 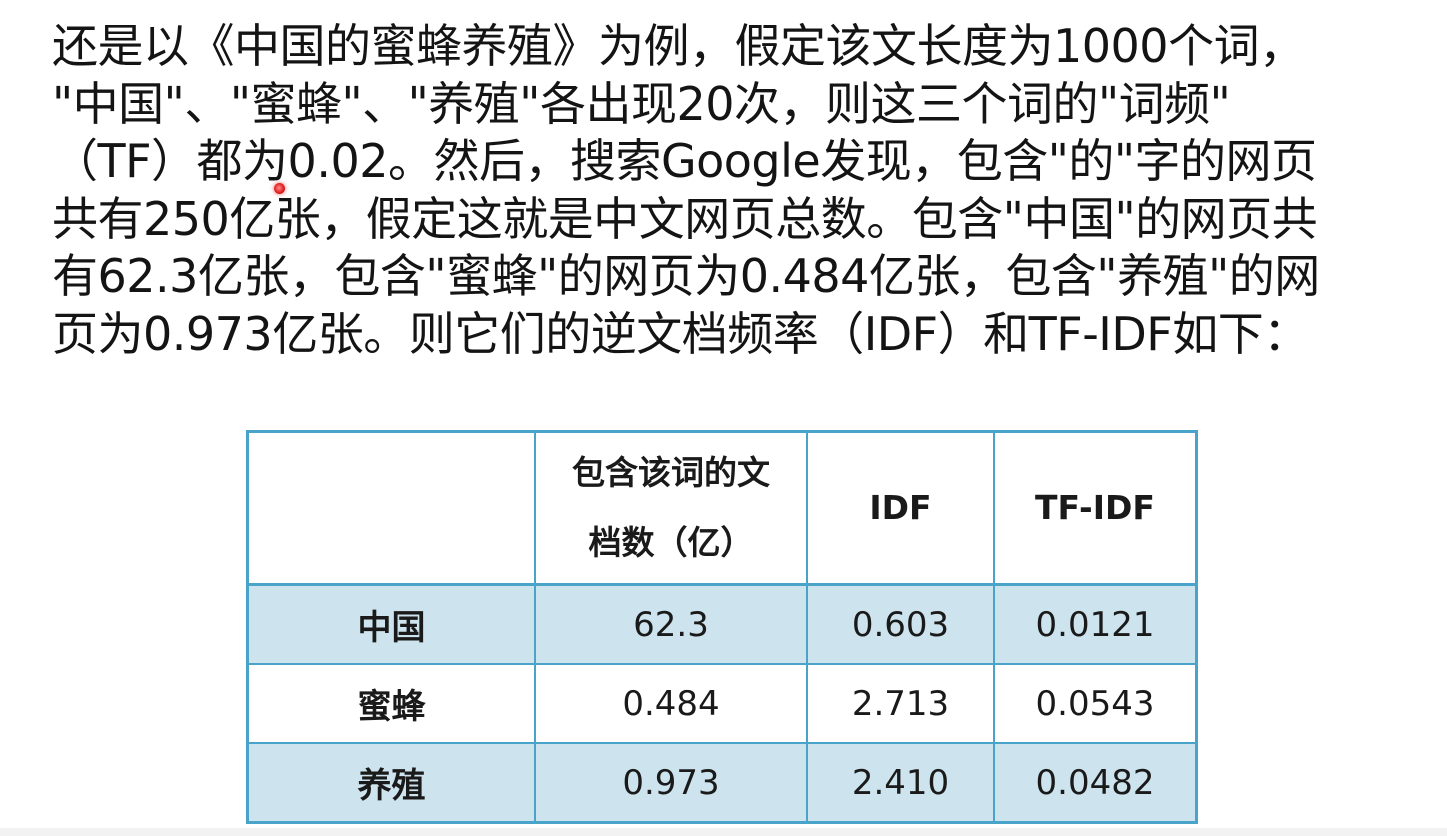 What do you see at coordinates (392, 509) in the screenshot?
I see `header-empty-cell` at bounding box center [392, 509].